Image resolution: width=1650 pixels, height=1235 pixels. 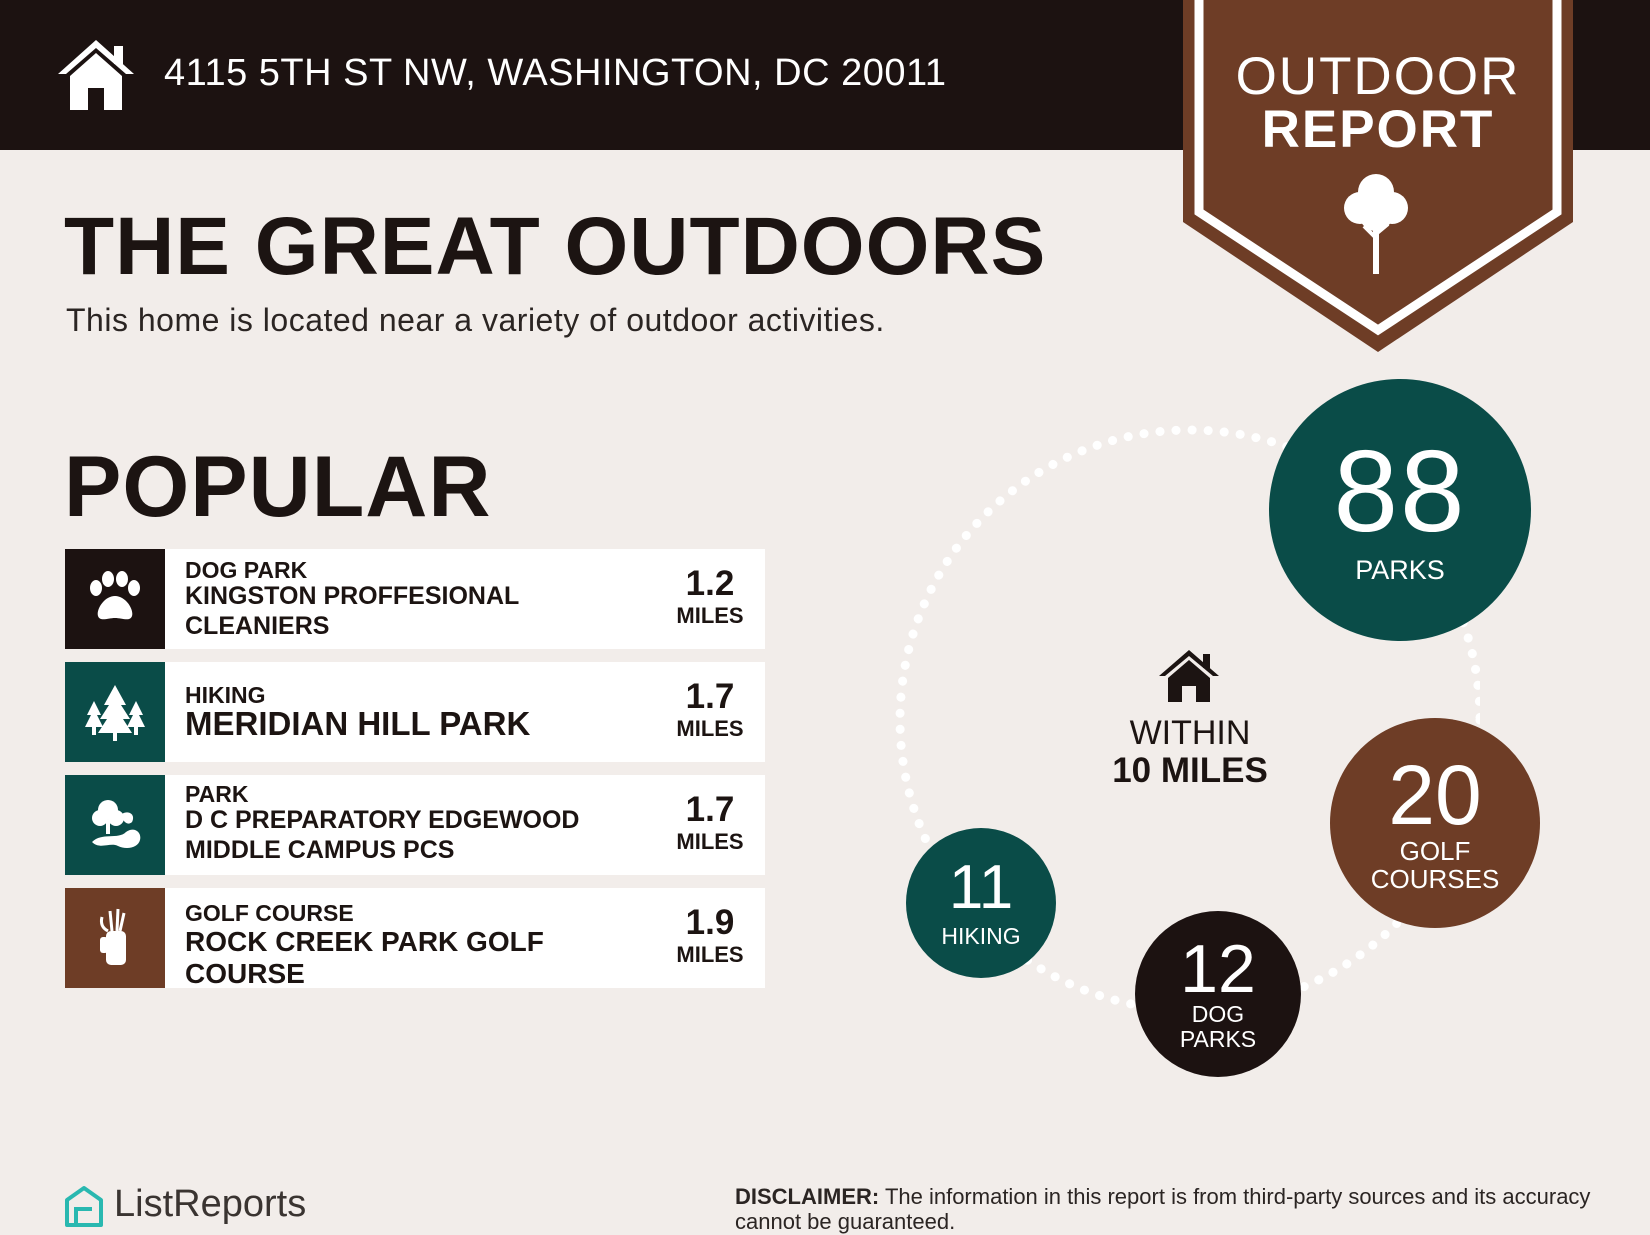 I want to click on paw-icon, so click(x=115, y=595).